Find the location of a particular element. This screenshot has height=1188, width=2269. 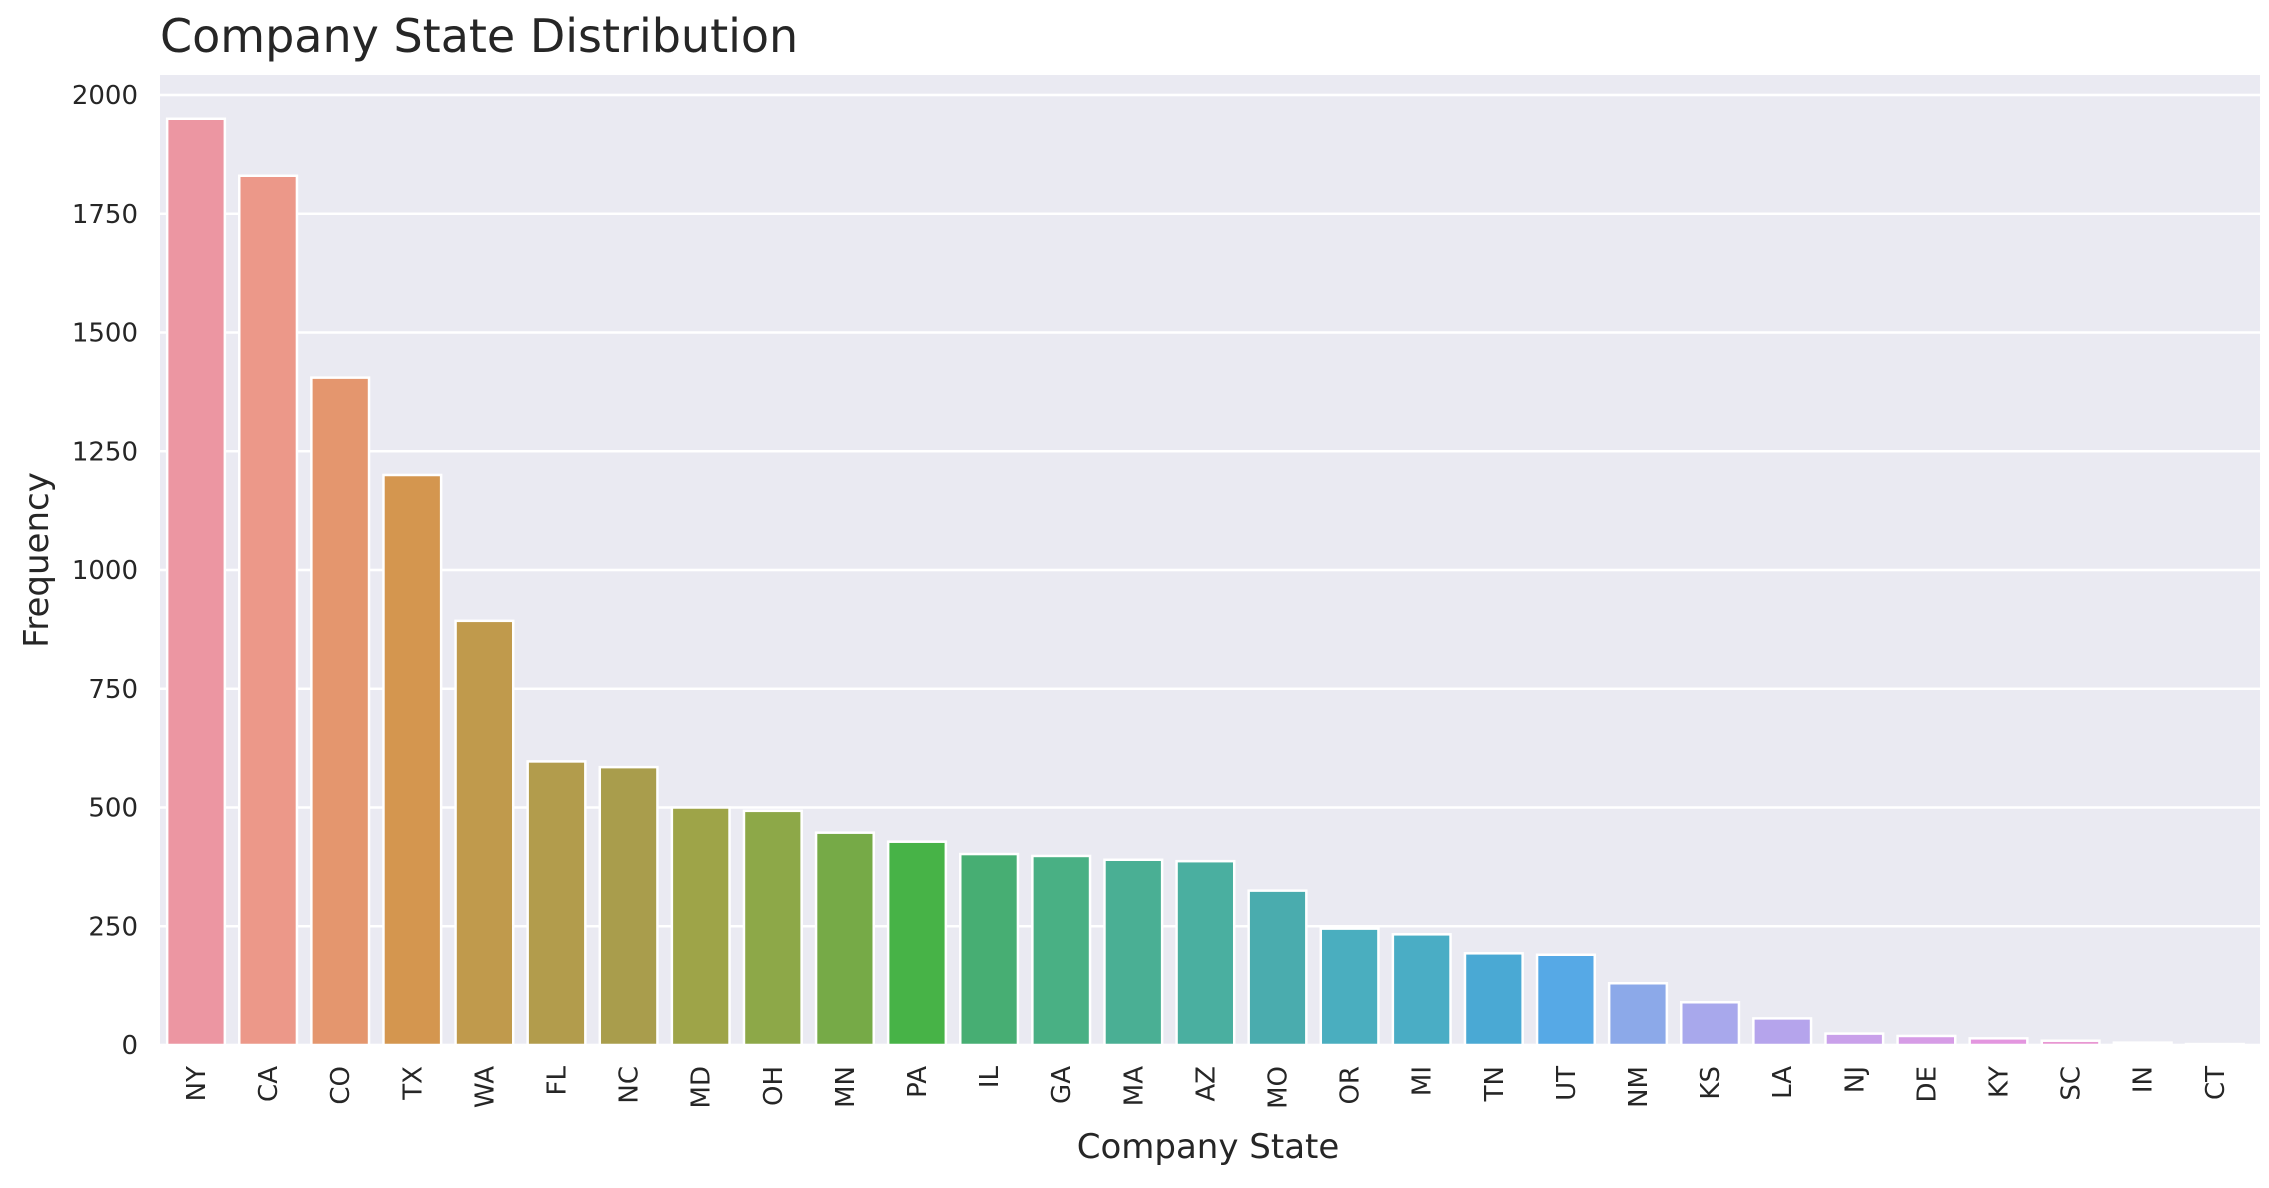

bar-ks is located at coordinates (1710, 1024).